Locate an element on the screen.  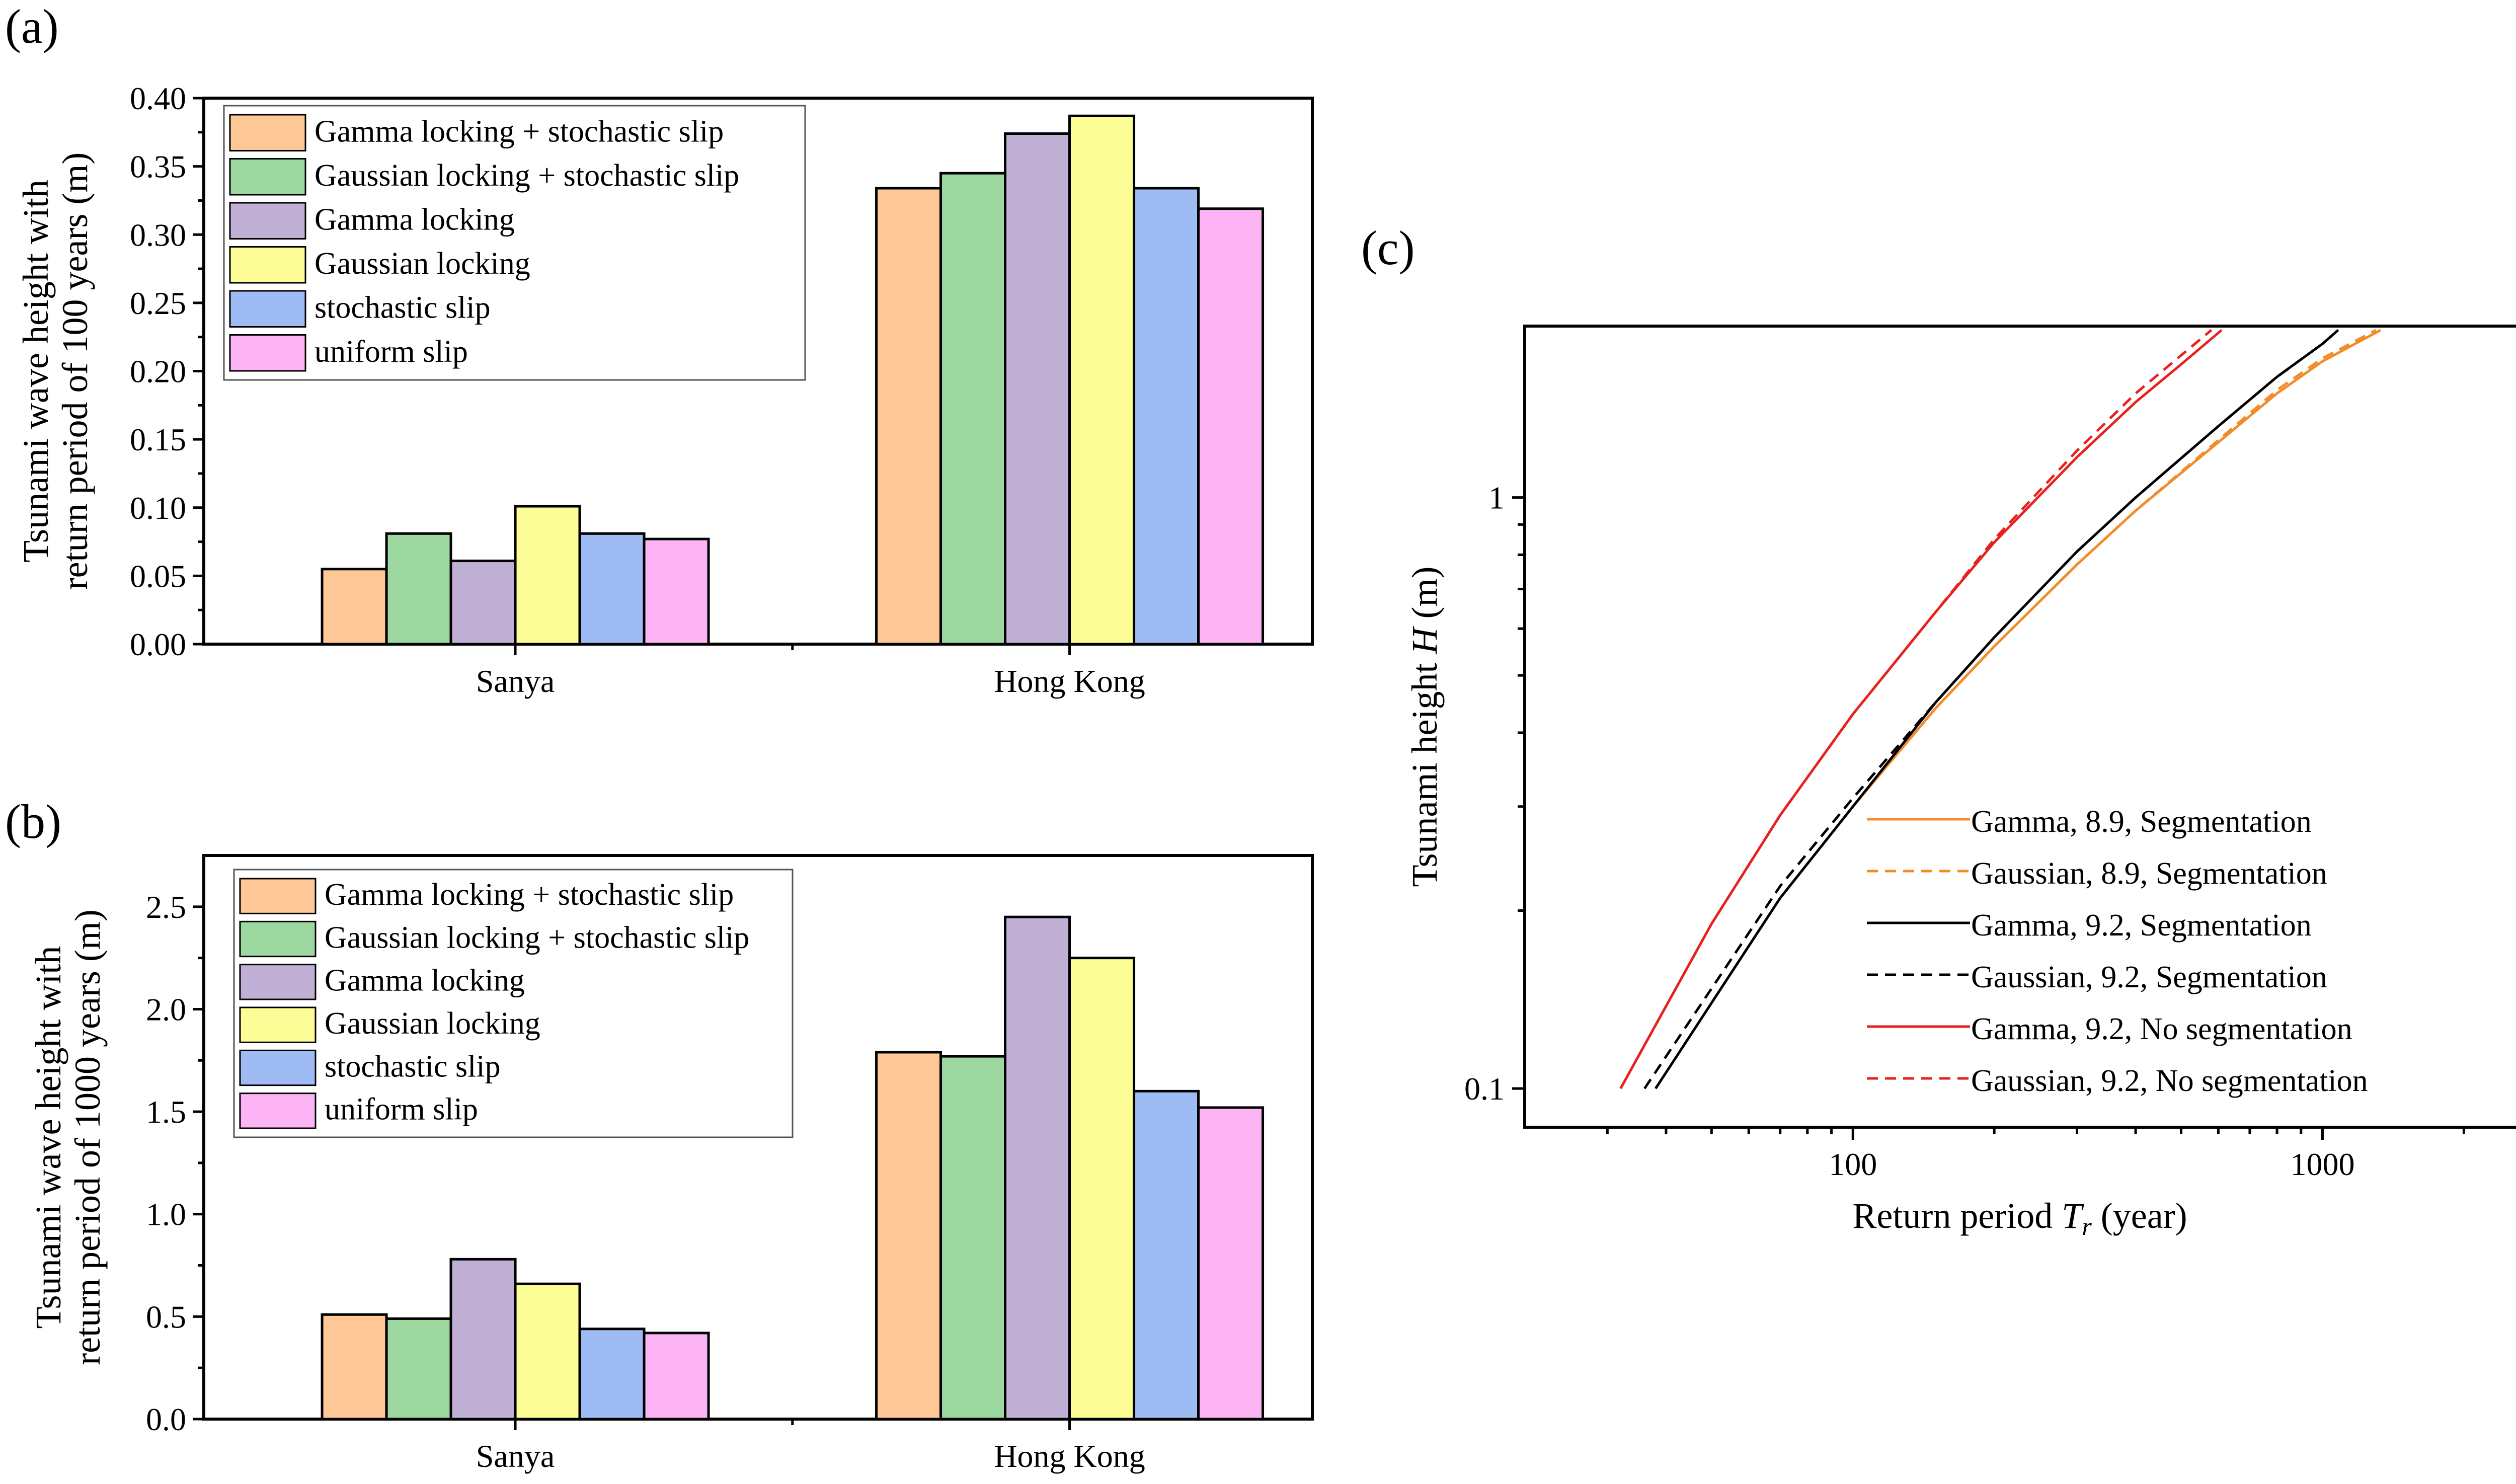
y-axis-label-text: Tsunami height is located at coordinates (1424, 770).